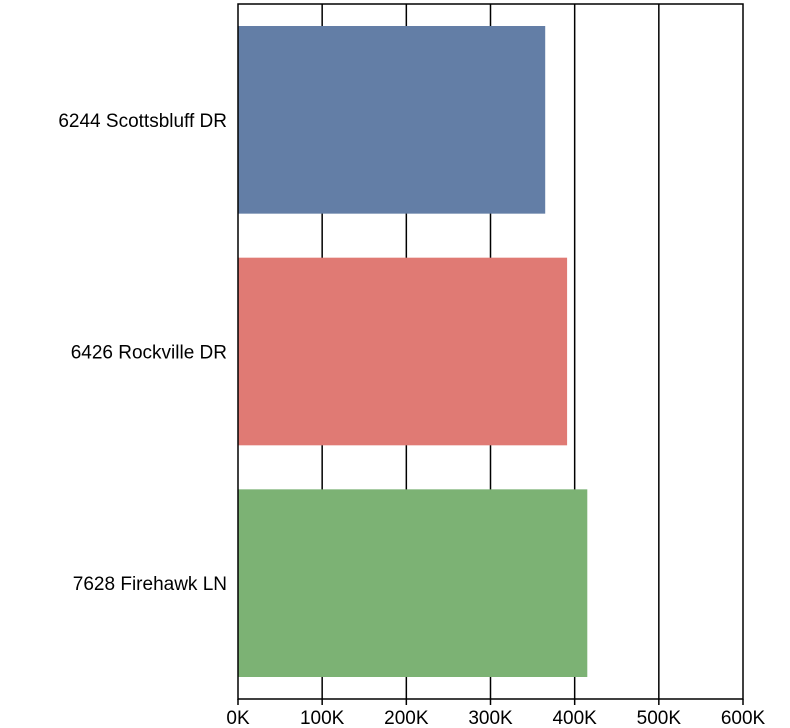 The image size is (790, 728). Describe the element at coordinates (238, 718) in the screenshot. I see `x-tick-label: 0K` at that location.